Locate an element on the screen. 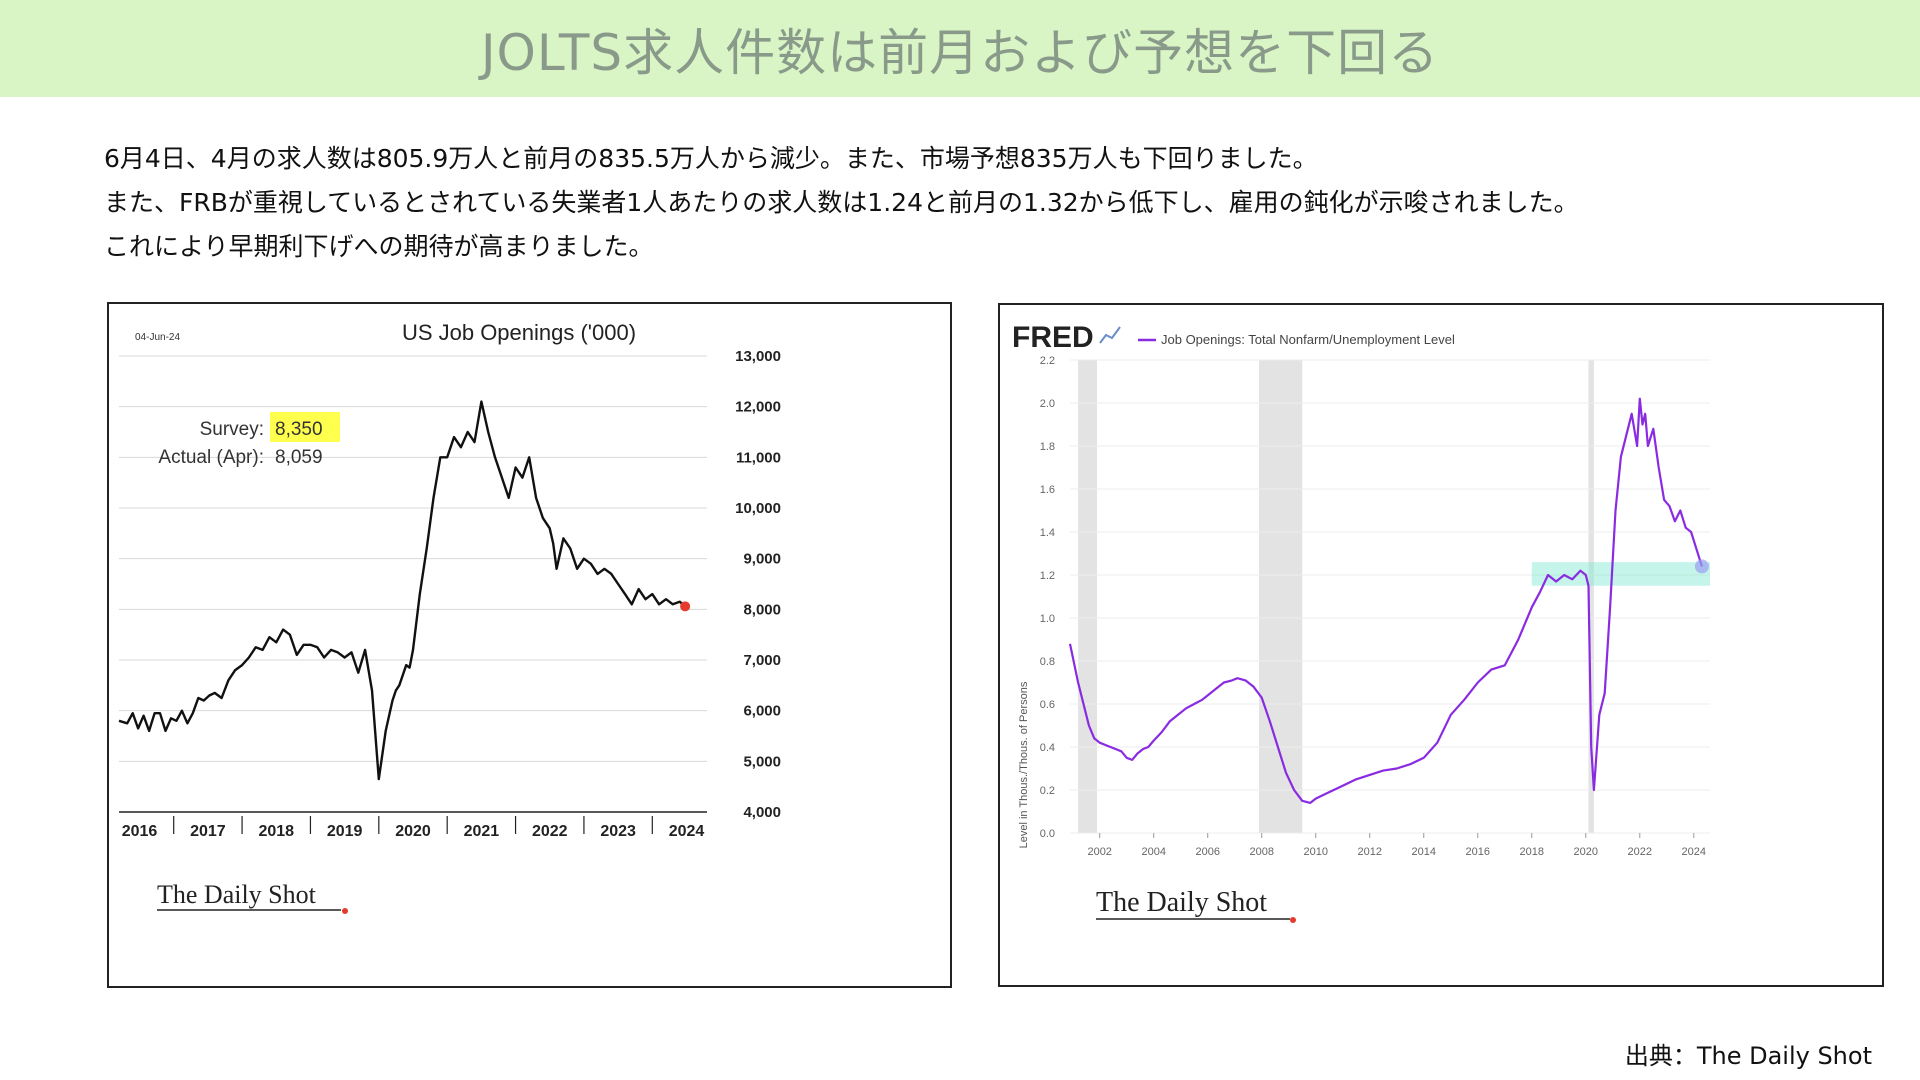  y-tick-label: 11,000 is located at coordinates (758, 457).